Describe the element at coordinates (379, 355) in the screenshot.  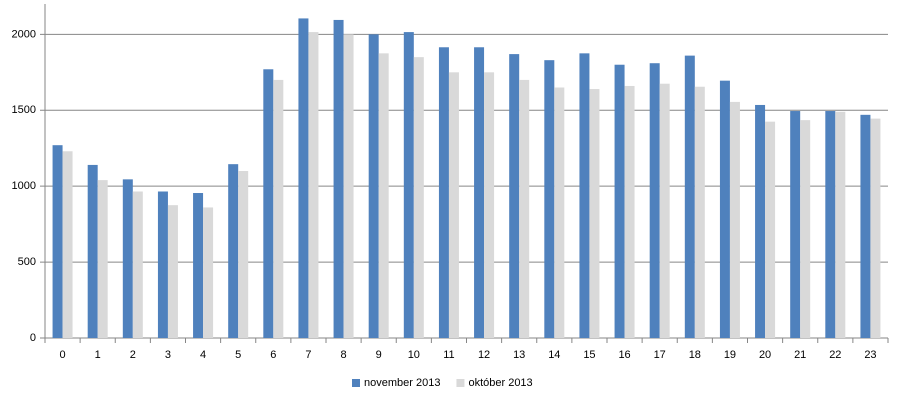
I see `x-tick-label: 9` at that location.